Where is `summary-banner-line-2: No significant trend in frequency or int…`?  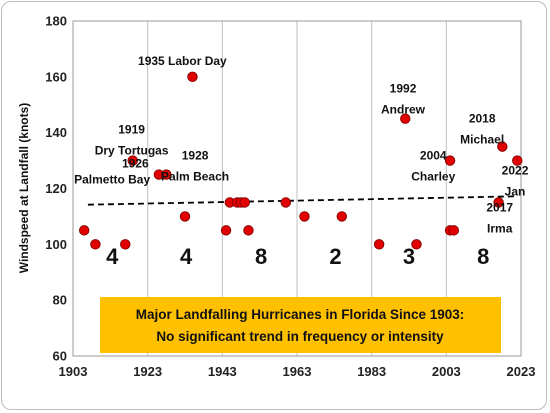 summary-banner-line-2: No significant trend in frequency or int… is located at coordinates (300, 336).